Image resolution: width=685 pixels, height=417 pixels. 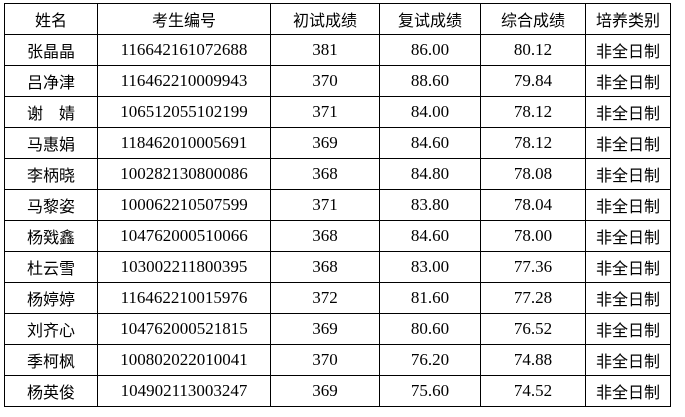 What do you see at coordinates (430, 205) in the screenshot?
I see `cell-retest-score: 83.80` at bounding box center [430, 205].